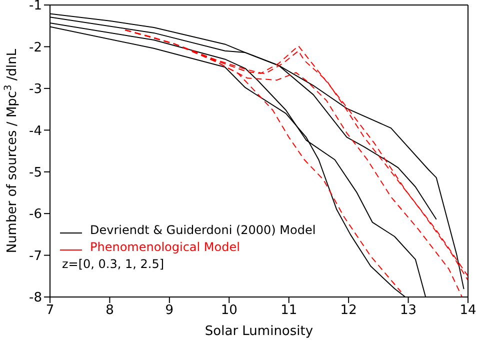 This screenshot has width=479, height=341. Describe the element at coordinates (229, 310) in the screenshot. I see `x-tick-label: 10` at that location.